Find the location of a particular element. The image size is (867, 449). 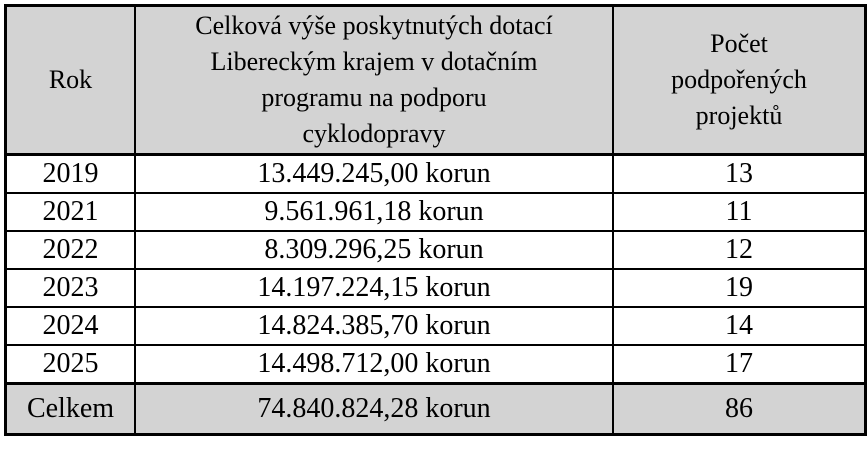

cell-pocet: 12 is located at coordinates (739, 250).